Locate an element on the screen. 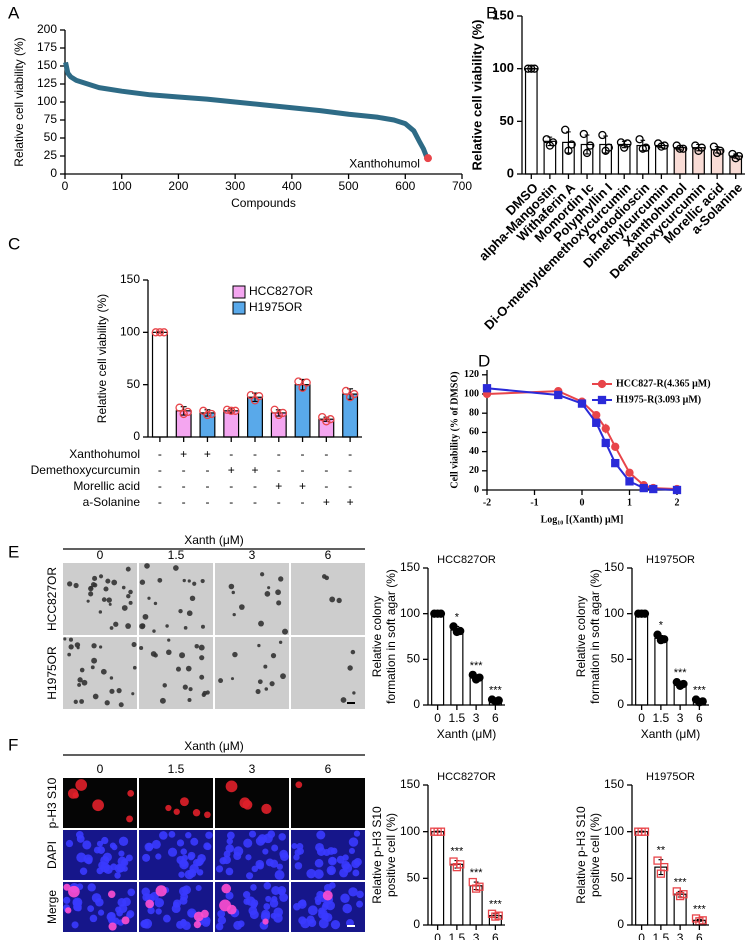 This screenshot has width=750, height=940. y-tick-label: 0 is located at coordinates (620, 704).